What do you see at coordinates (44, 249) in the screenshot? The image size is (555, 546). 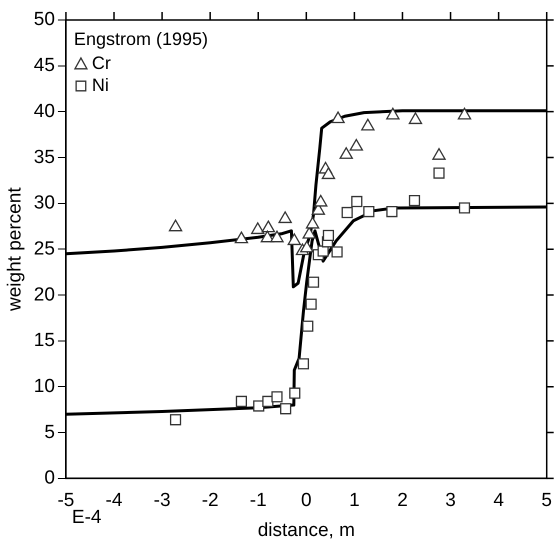 I see `y-tick-label: 25` at bounding box center [44, 249].